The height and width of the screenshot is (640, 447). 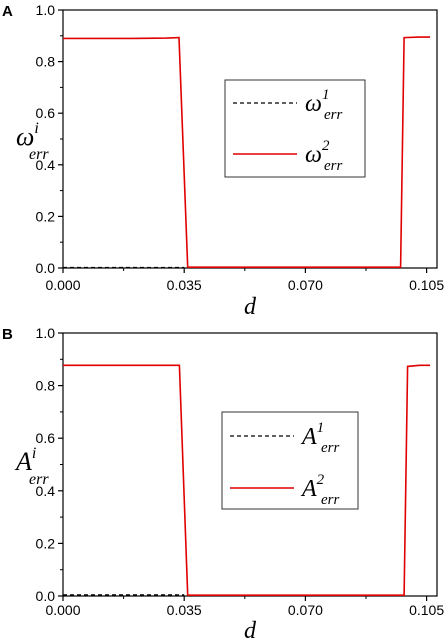 I want to click on legend-label-1: A1 err, so click(x=319, y=438).